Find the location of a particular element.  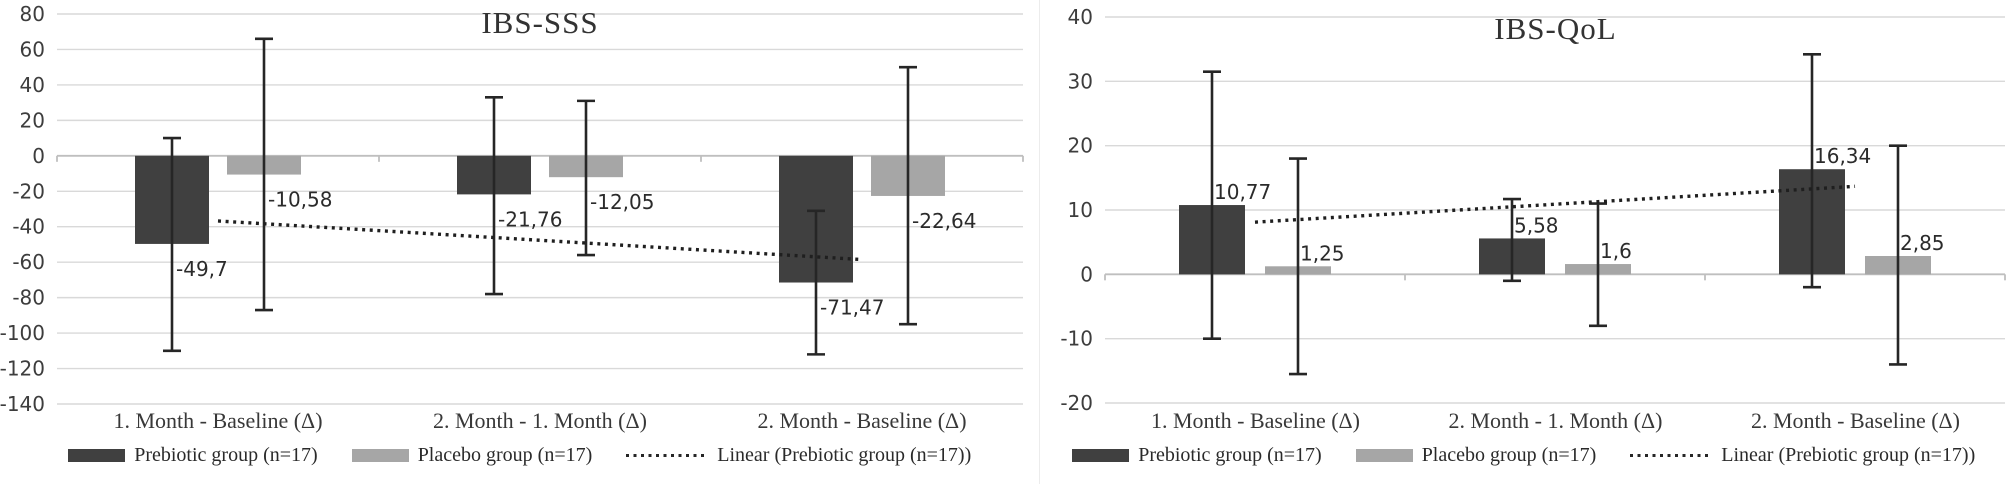

svg-text: -80 is located at coordinates (28, 298).